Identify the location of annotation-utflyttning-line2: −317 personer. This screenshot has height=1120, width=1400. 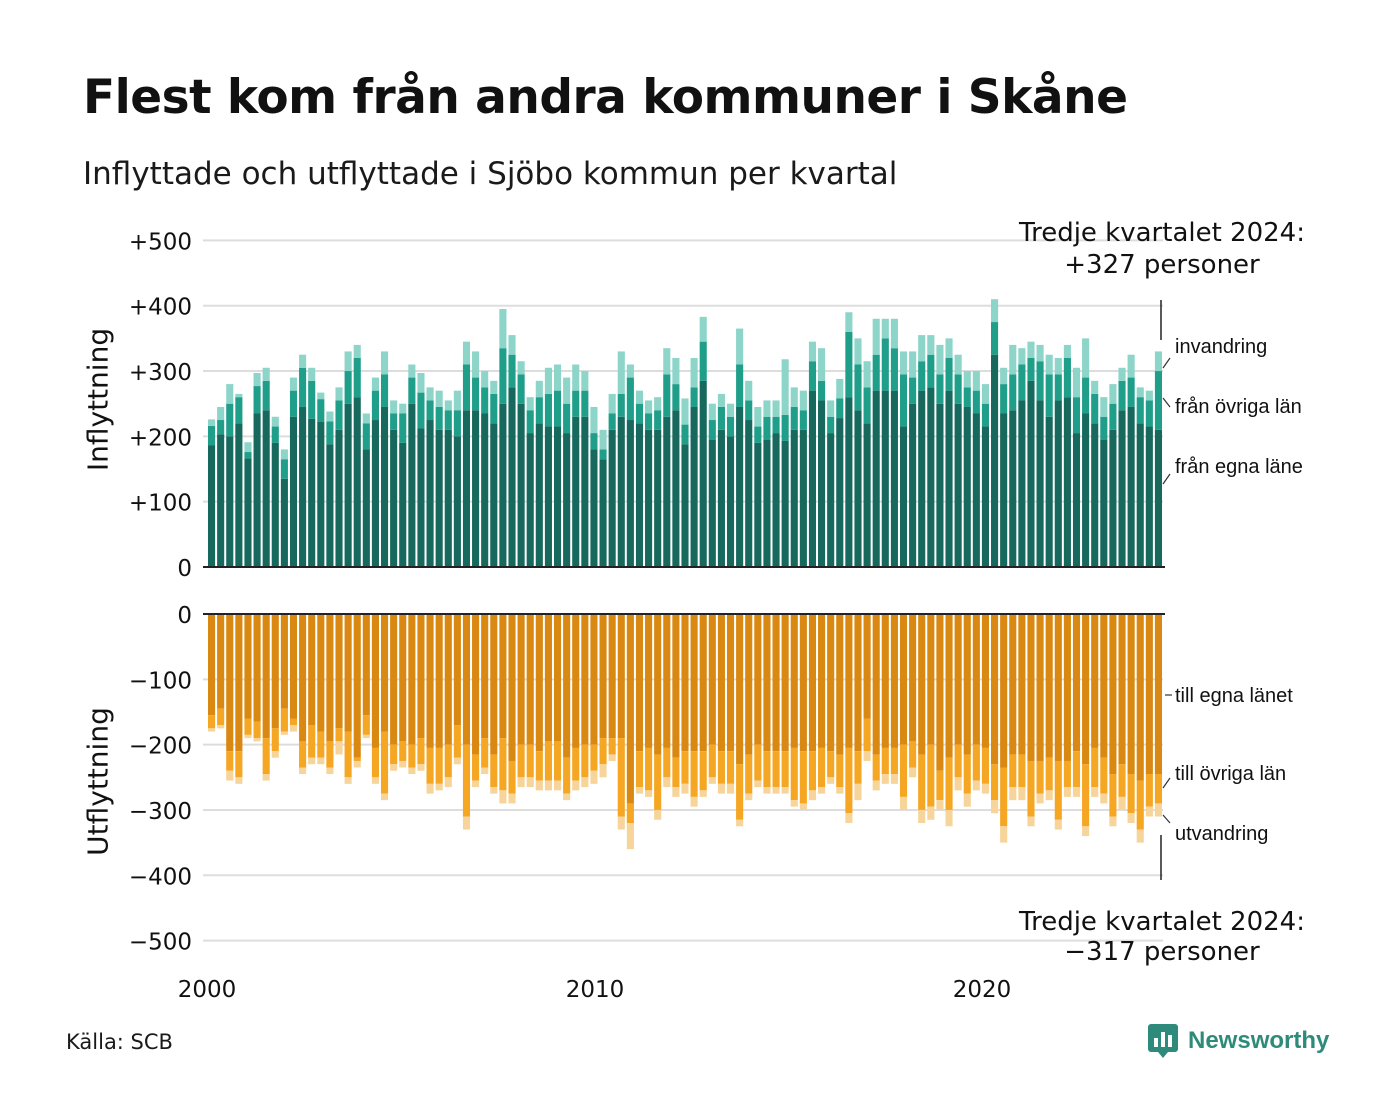
(1162, 952).